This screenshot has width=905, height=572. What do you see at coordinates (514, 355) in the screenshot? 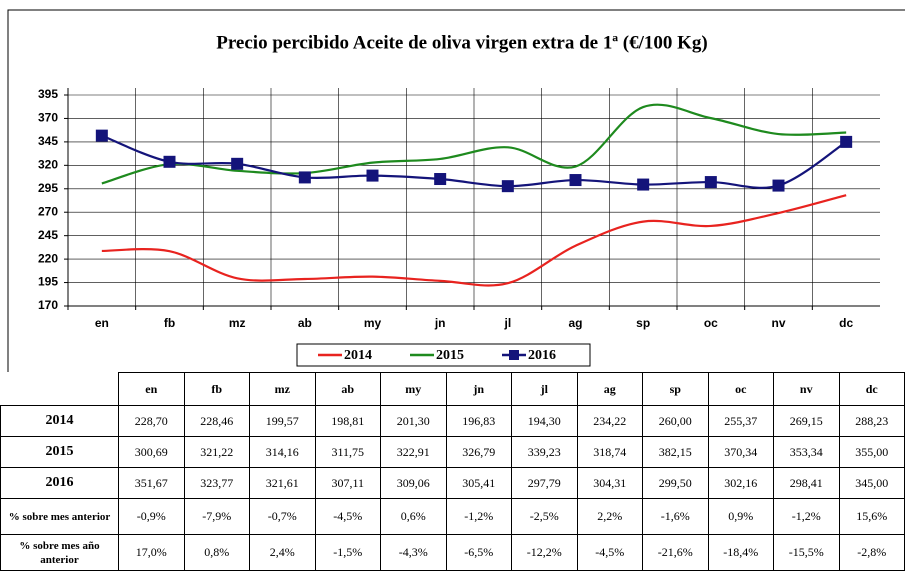
I see `legend-marker` at bounding box center [514, 355].